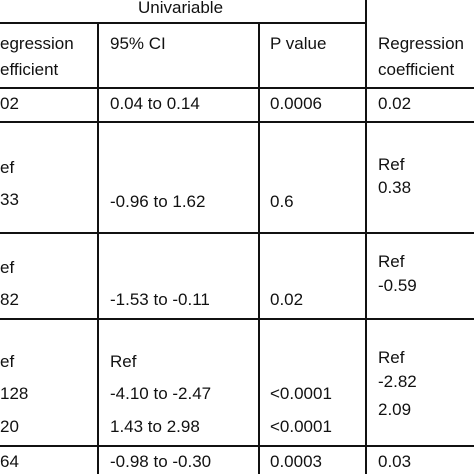 The width and height of the screenshot is (474, 474). Describe the element at coordinates (395, 409) in the screenshot. I see `cell-text: 2.09` at that location.